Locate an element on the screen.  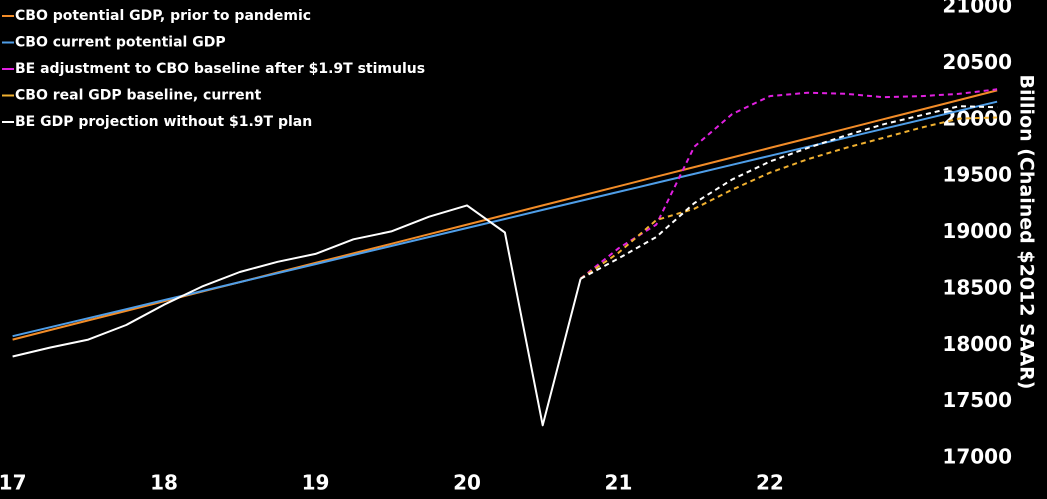
y-tick-label: 17500 is located at coordinates (977, 400).